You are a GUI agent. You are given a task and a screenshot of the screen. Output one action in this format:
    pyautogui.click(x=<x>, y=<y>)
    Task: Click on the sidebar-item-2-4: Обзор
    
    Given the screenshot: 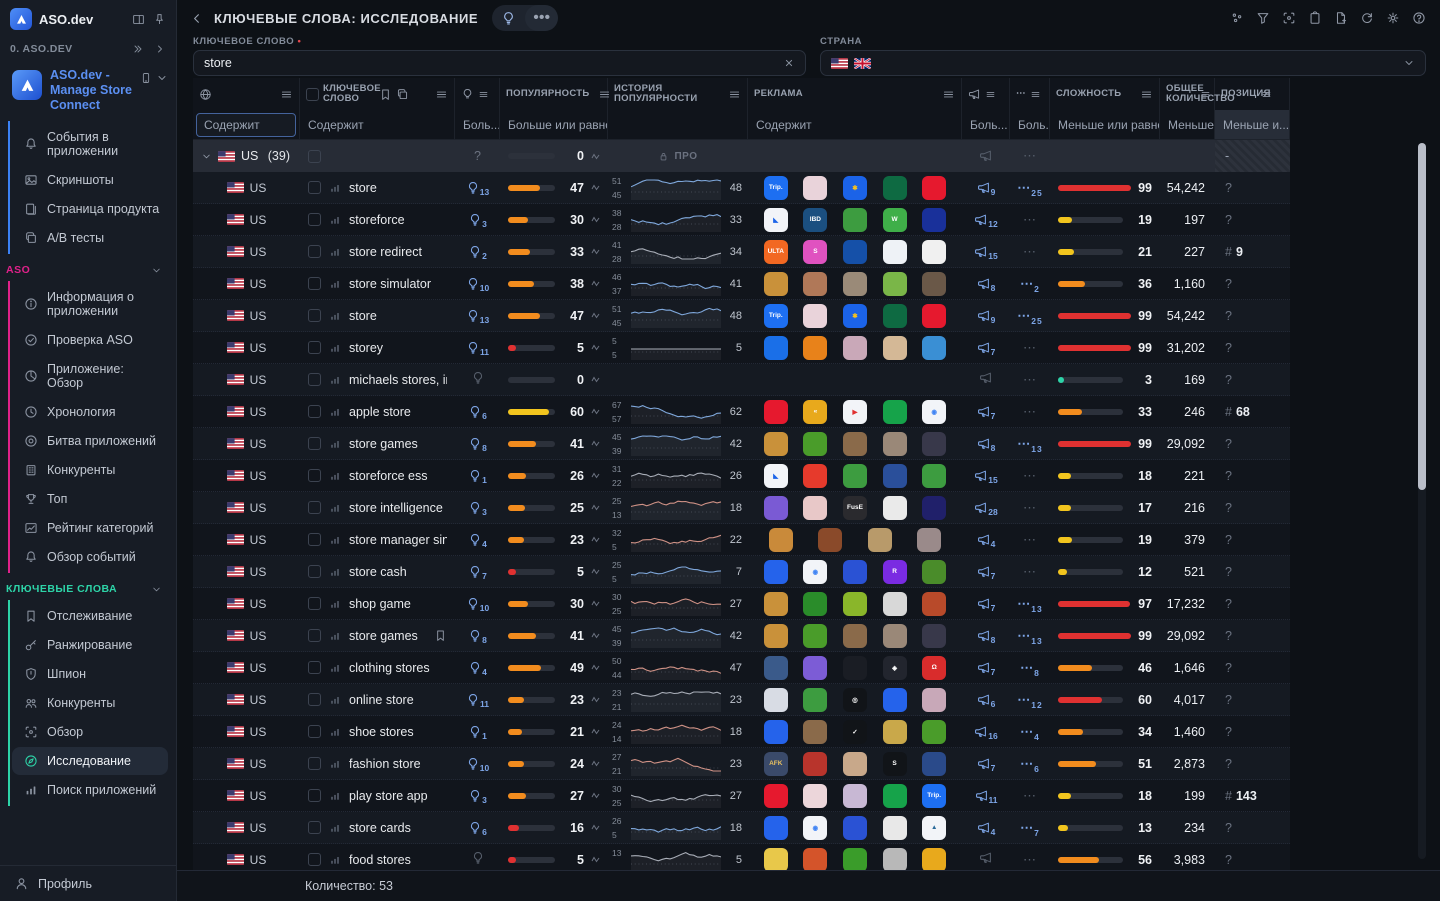 What is the action you would take?
    pyautogui.click(x=90, y=732)
    